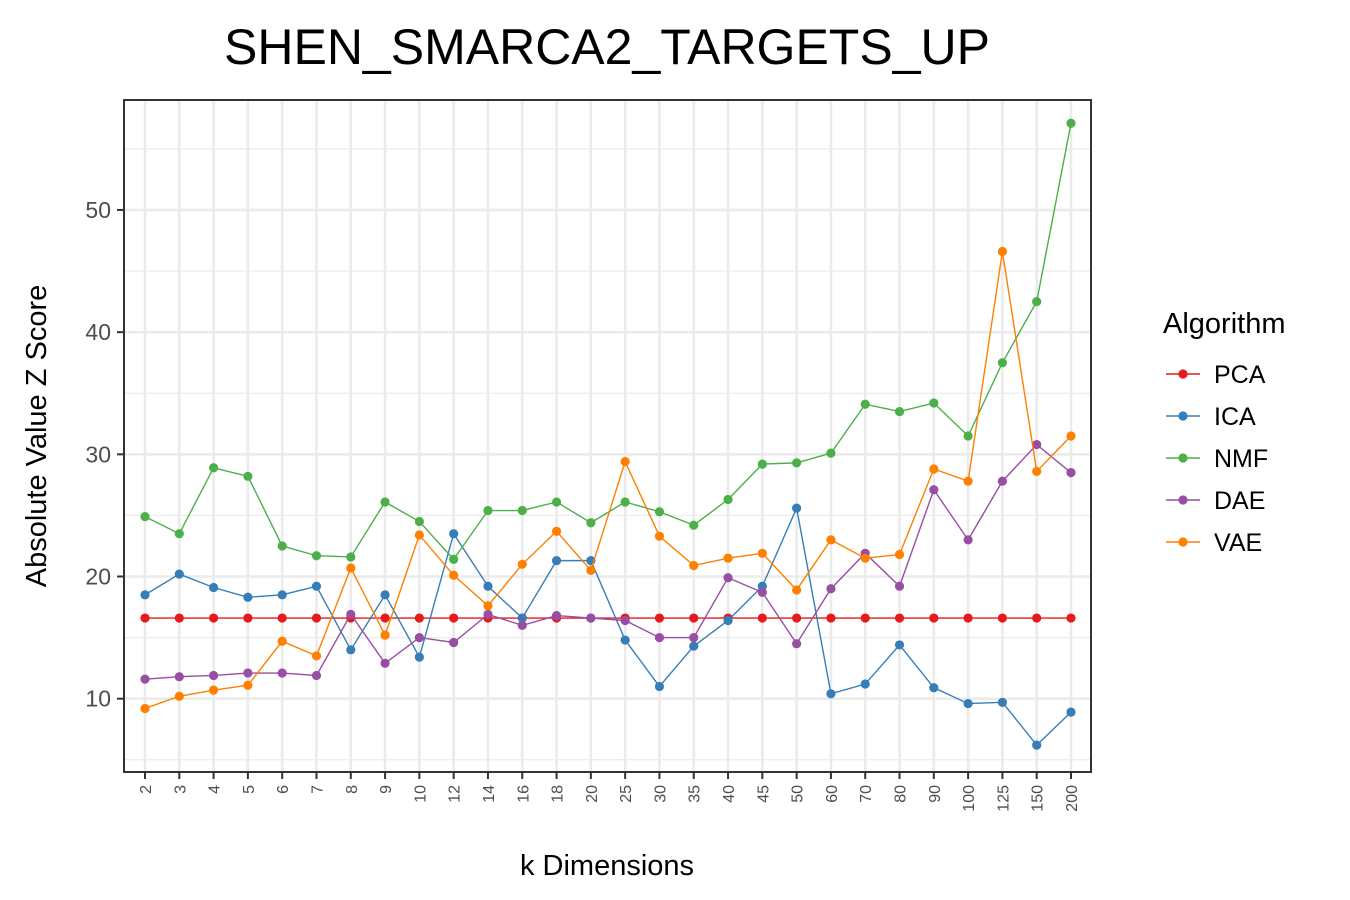 The width and height of the screenshot is (1350, 900). What do you see at coordinates (1215, 501) in the screenshot?
I see `legend-item-dae: DAE` at bounding box center [1215, 501].